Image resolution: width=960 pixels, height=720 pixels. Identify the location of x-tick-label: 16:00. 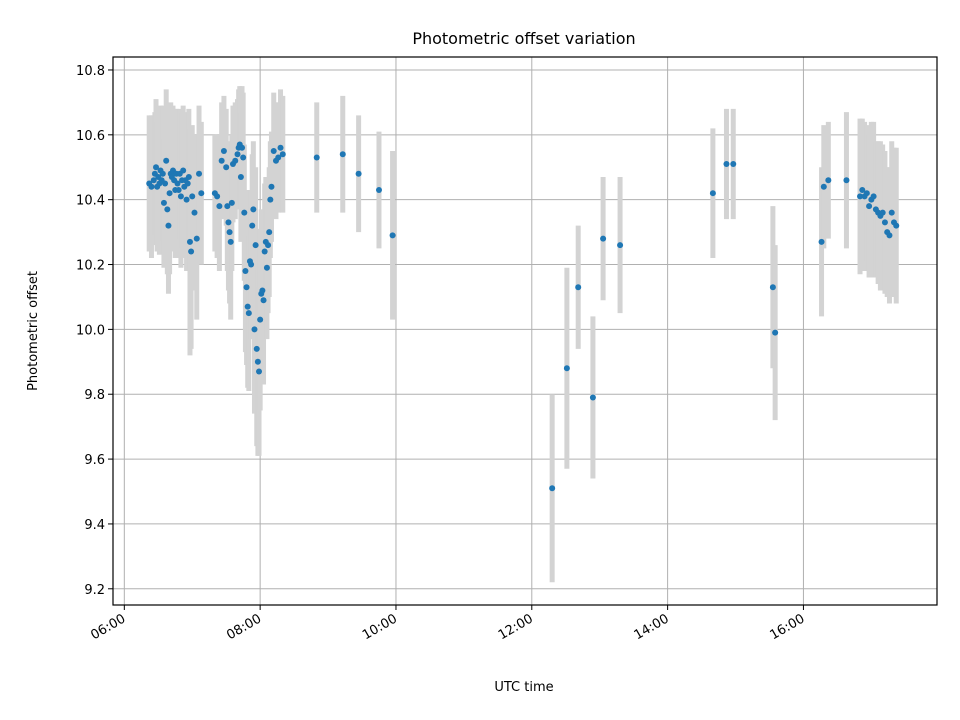
(787, 627).